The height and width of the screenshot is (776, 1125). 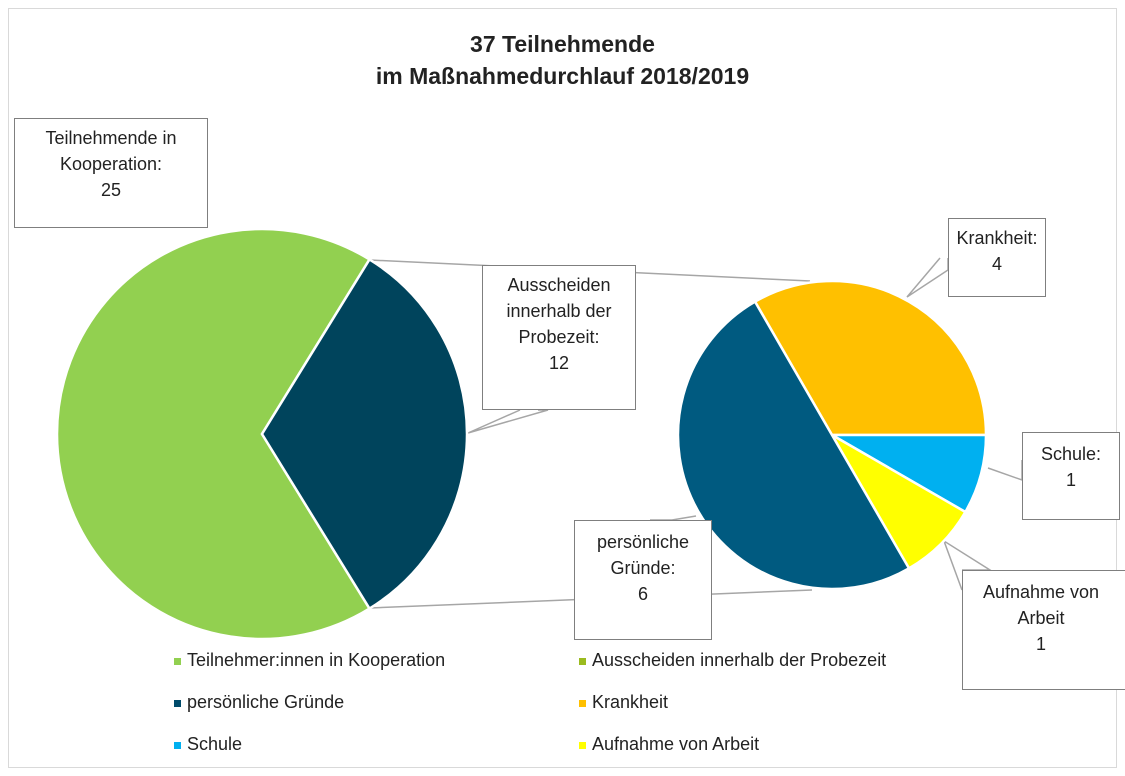 I want to click on legend-item: Teilnehmer:innen in Kooperation, so click(x=309, y=660).